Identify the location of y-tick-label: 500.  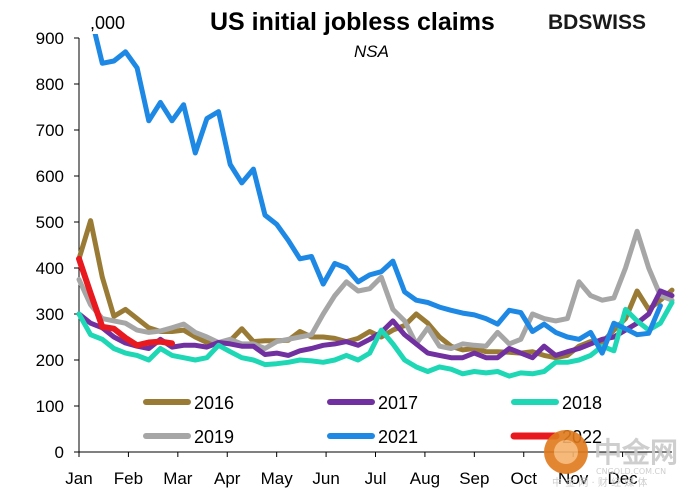
(50, 222).